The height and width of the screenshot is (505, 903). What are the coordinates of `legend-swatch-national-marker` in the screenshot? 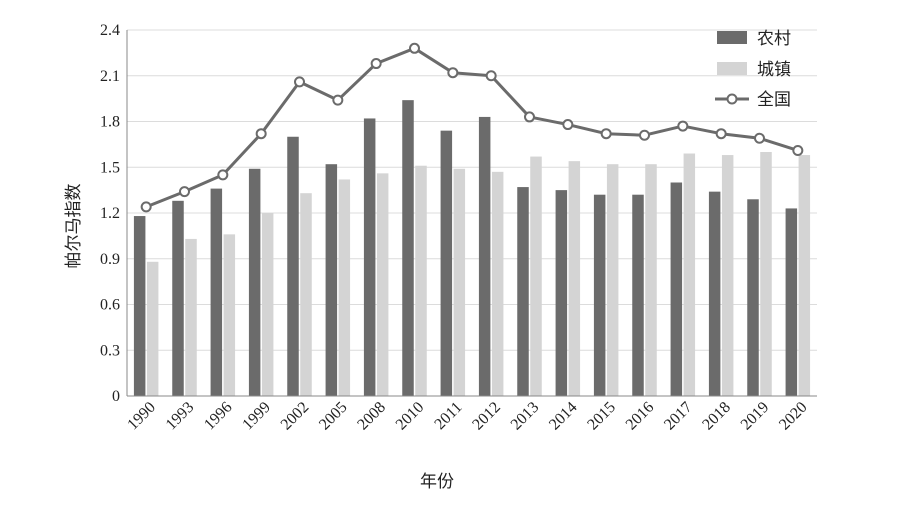 It's located at (732, 99).